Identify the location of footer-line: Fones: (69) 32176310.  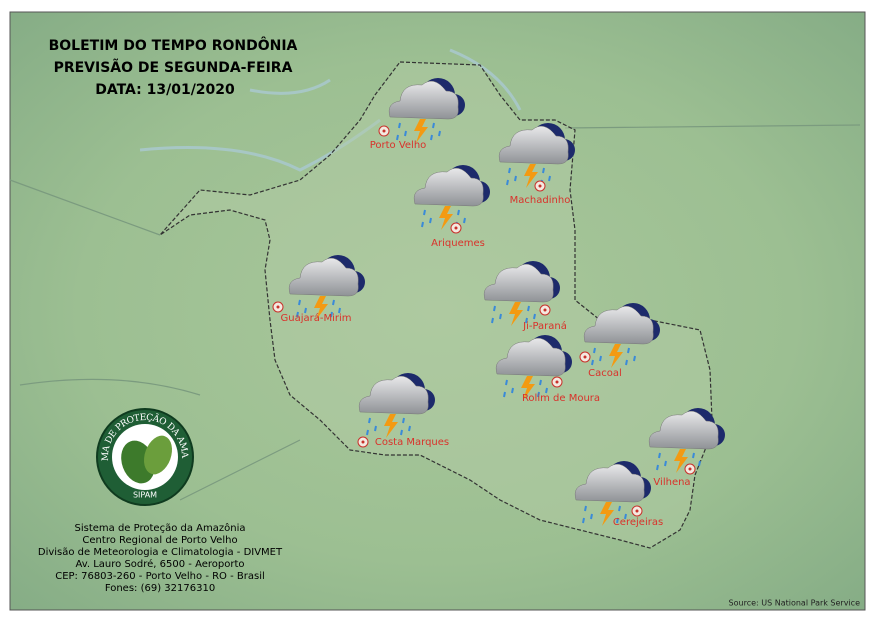
(160, 588).